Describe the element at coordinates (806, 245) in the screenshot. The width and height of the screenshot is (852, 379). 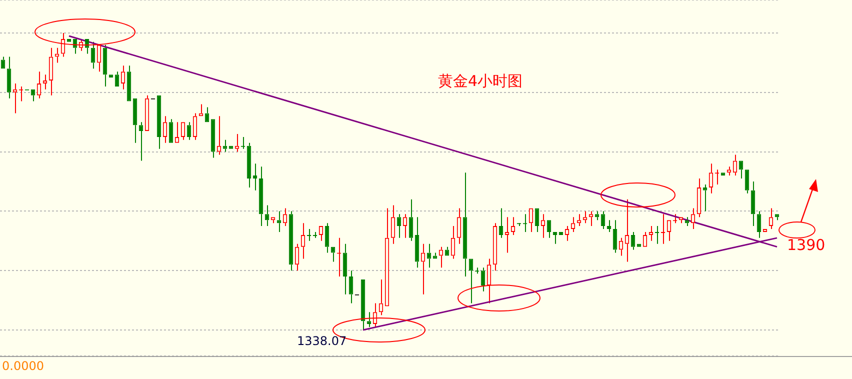
I see `text: 1390` at that location.